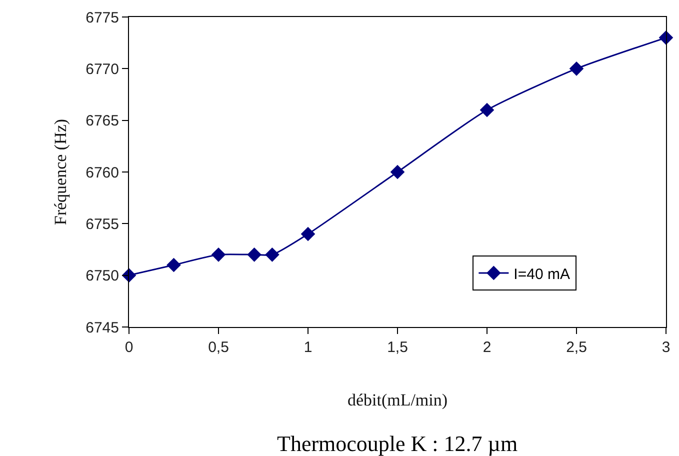 The height and width of the screenshot is (456, 679). Describe the element at coordinates (397, 400) in the screenshot. I see `x-axis-title: débit(mL/min)` at that location.